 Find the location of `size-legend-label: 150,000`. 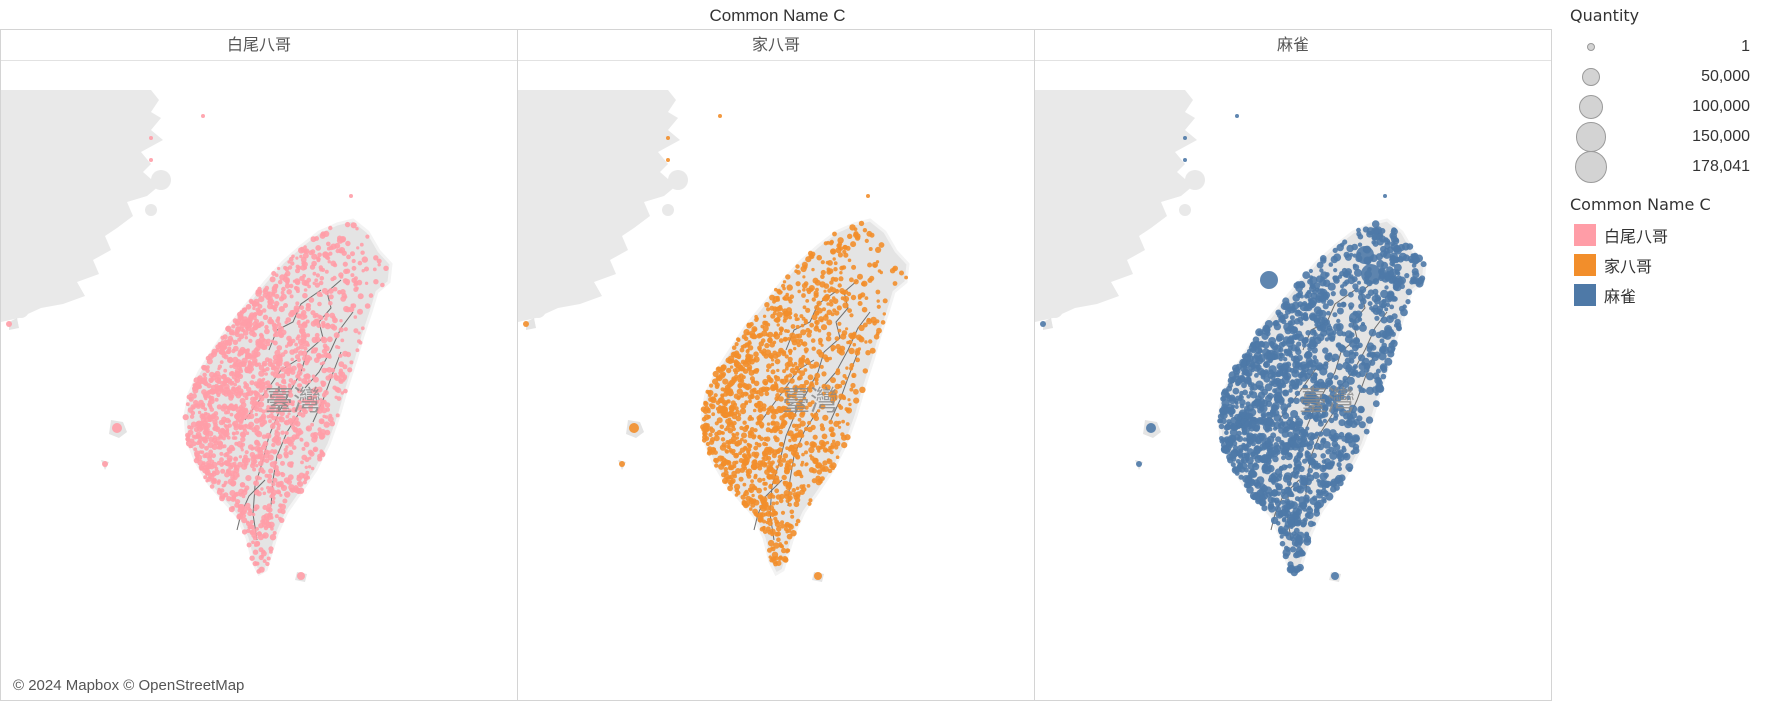

size-legend-label: 150,000 is located at coordinates (1721, 136).